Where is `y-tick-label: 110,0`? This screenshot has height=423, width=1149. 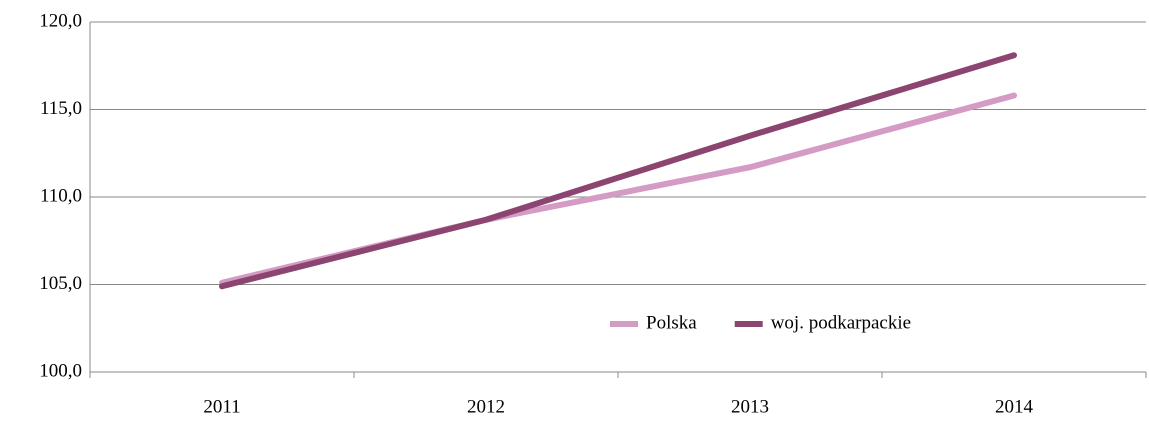 y-tick-label: 110,0 is located at coordinates (61, 195).